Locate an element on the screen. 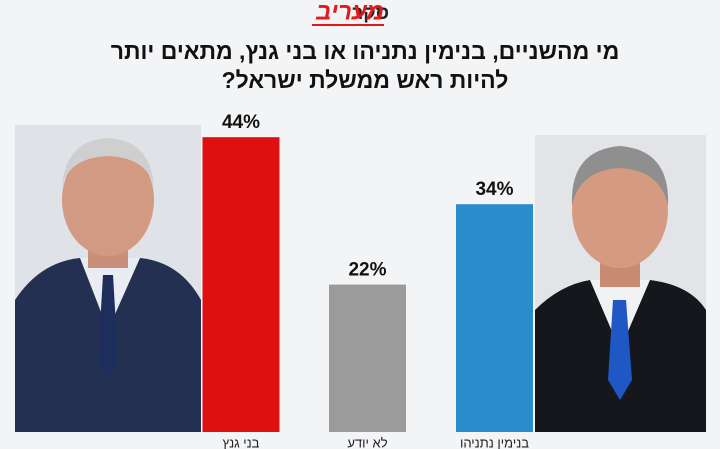 The width and height of the screenshot is (720, 449). category-label: בני גנץ is located at coordinates (241, 442).